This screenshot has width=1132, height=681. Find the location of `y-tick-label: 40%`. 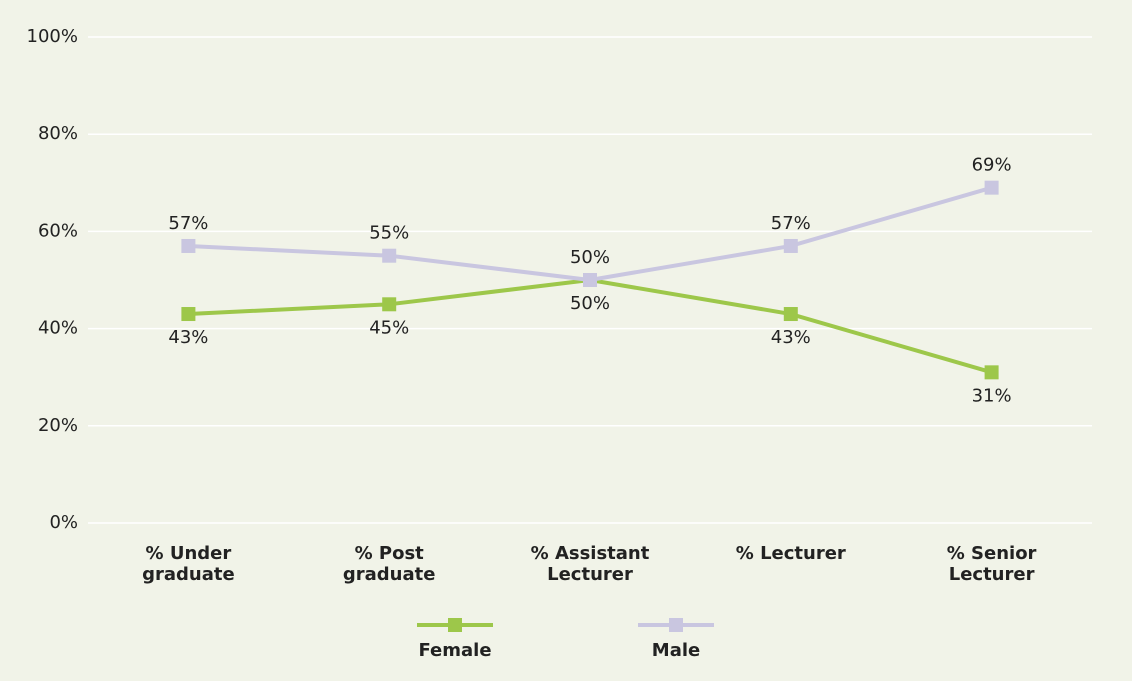

y-tick-label: 40% is located at coordinates (58, 328).